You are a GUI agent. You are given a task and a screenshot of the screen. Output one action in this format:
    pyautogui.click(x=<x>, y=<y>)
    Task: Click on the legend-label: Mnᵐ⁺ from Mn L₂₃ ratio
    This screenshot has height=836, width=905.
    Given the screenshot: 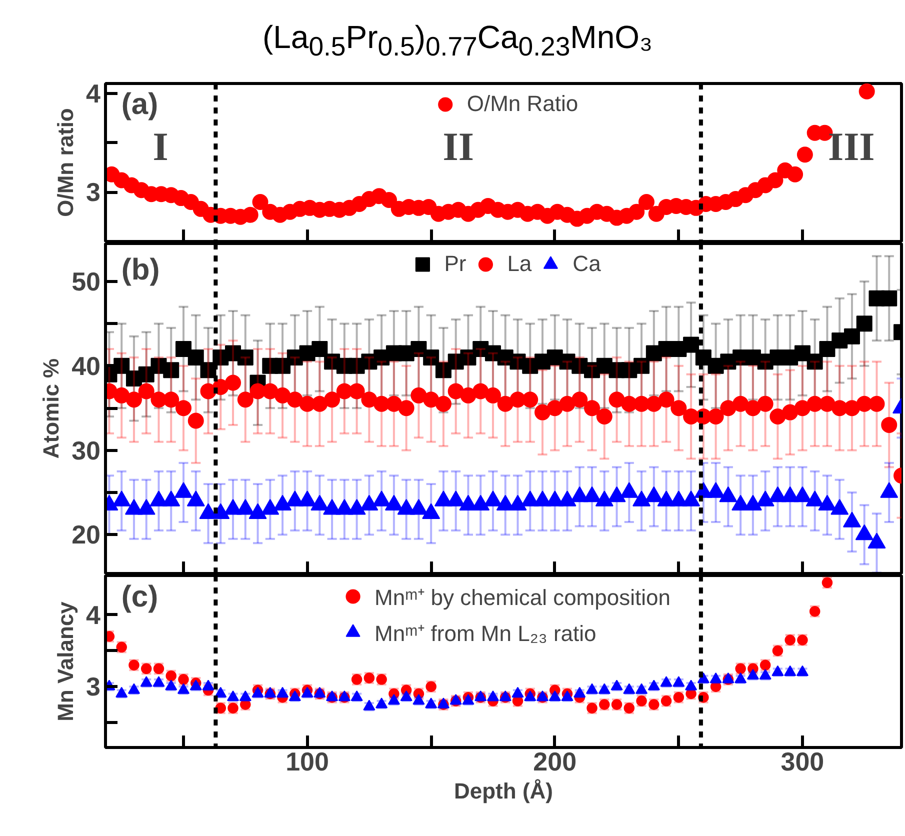 What is the action you would take?
    pyautogui.click(x=485, y=633)
    